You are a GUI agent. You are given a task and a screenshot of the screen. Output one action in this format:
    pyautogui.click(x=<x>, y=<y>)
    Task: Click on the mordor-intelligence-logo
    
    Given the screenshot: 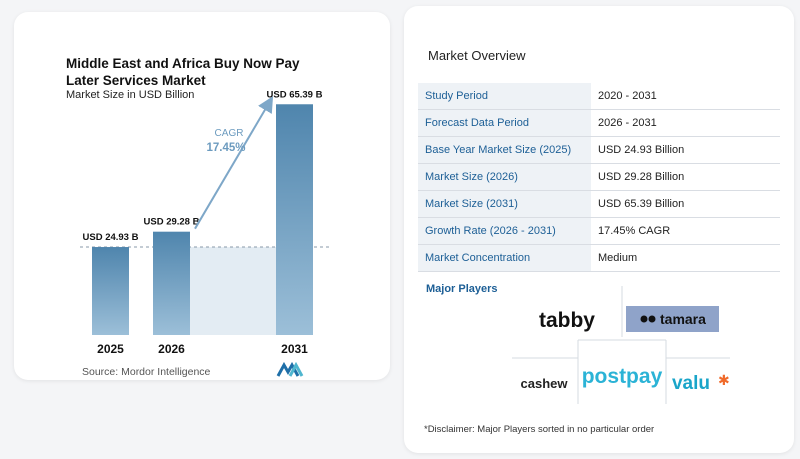 What is the action you would take?
    pyautogui.click(x=290, y=369)
    